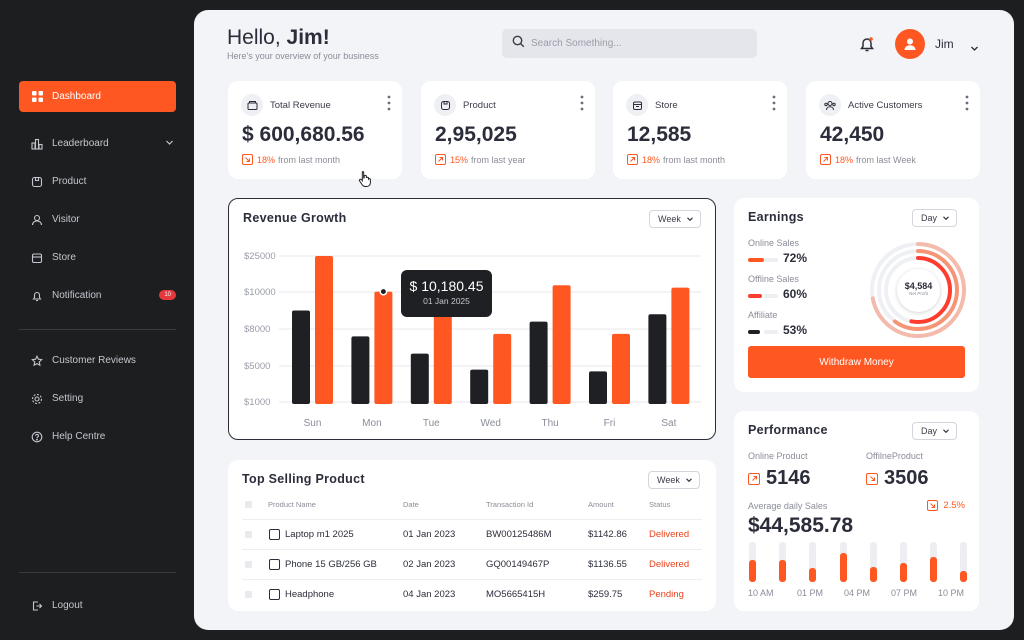 The image size is (1024, 640). What do you see at coordinates (774, 243) in the screenshot?
I see `earning-label: Online Sales` at bounding box center [774, 243].